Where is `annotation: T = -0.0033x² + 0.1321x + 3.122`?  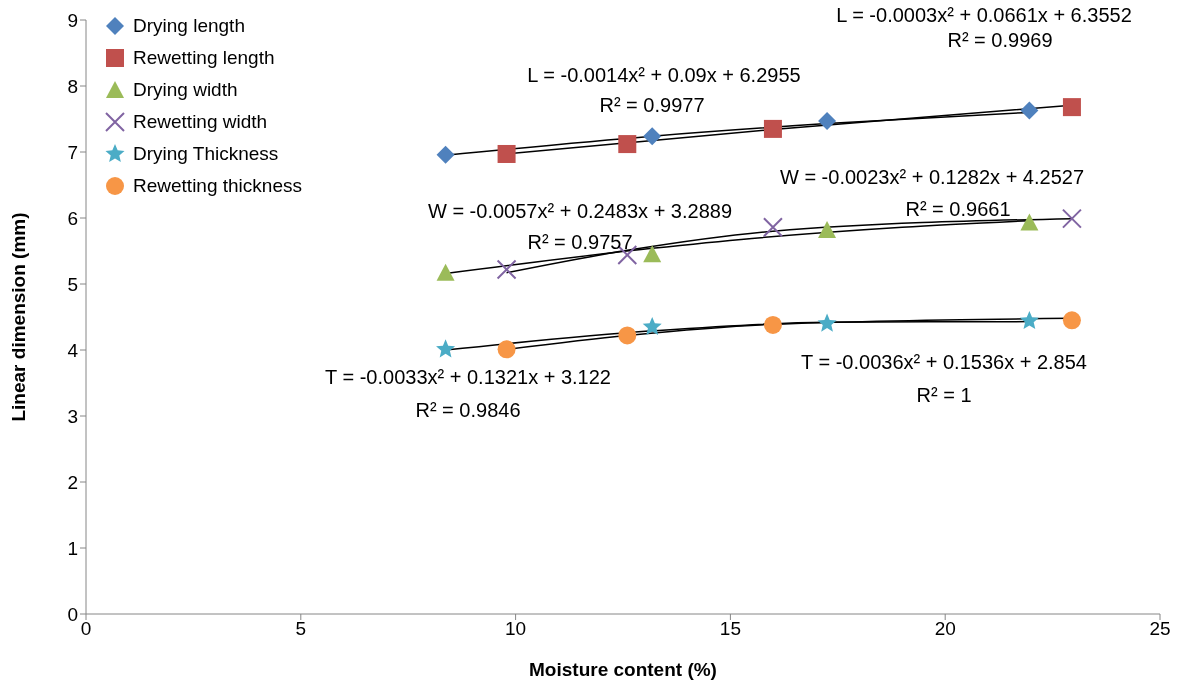 annotation: T = -0.0033x² + 0.1321x + 3.122 is located at coordinates (468, 377).